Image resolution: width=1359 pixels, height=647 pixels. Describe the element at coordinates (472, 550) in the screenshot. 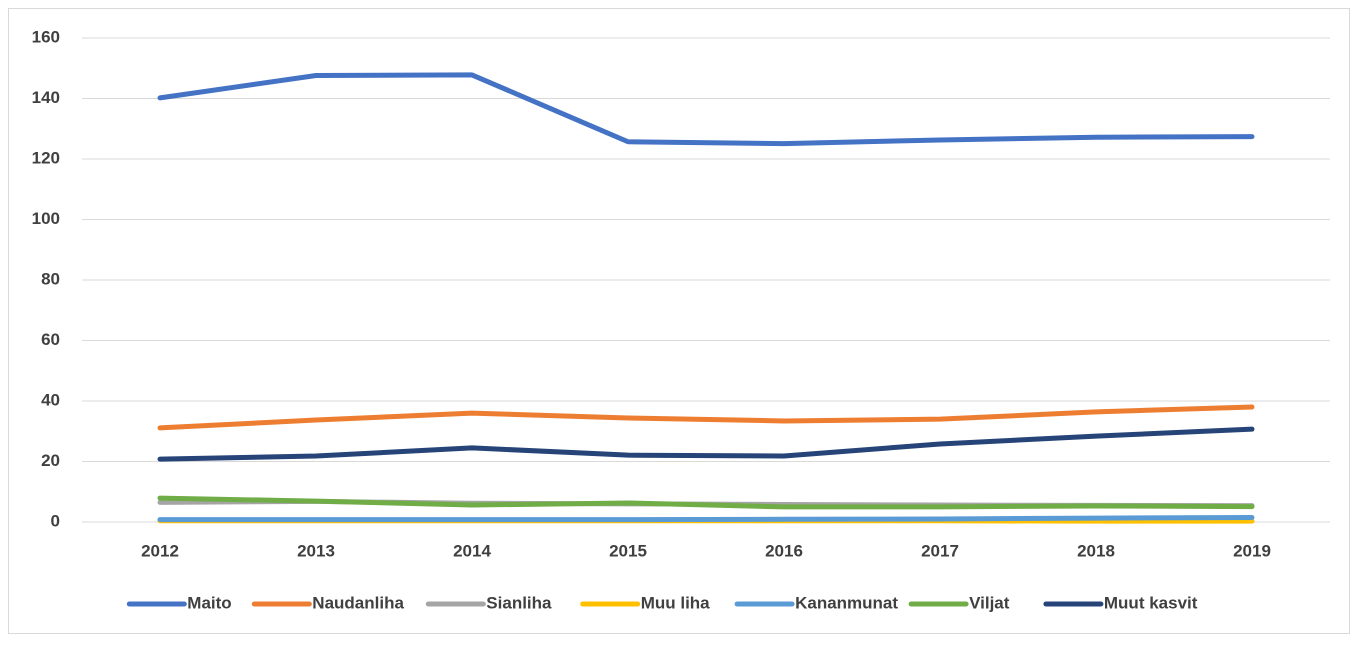

I see `x-tick-label: 2014` at that location.